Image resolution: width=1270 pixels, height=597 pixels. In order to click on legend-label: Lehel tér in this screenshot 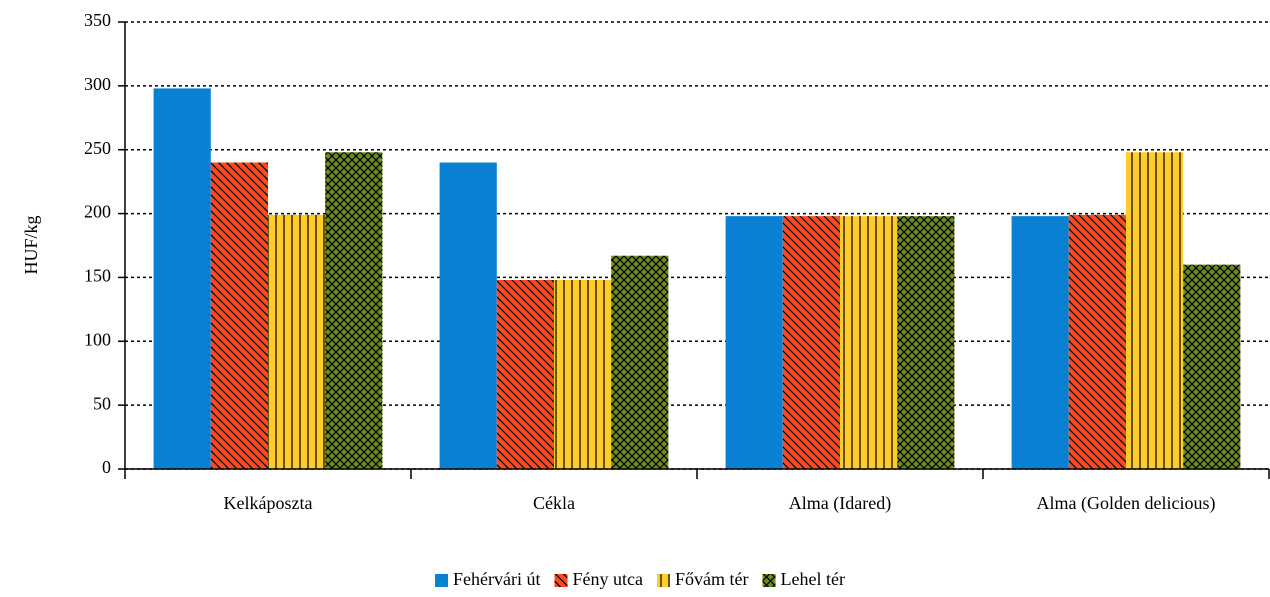, I will do `click(812, 579)`.